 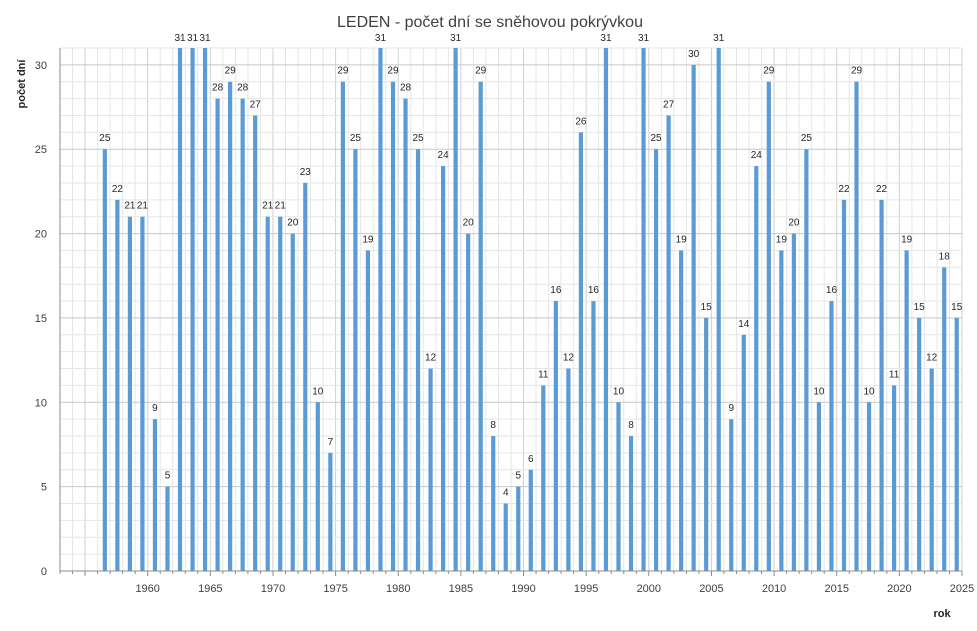 What do you see at coordinates (506, 493) in the screenshot?
I see `data-label: 4` at bounding box center [506, 493].